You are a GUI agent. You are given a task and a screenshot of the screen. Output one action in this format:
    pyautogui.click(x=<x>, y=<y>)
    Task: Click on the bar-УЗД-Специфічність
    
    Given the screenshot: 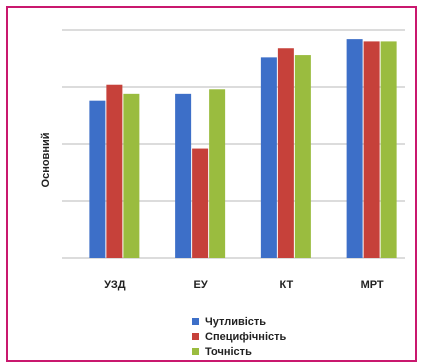 What is the action you would take?
    pyautogui.click(x=114, y=171)
    